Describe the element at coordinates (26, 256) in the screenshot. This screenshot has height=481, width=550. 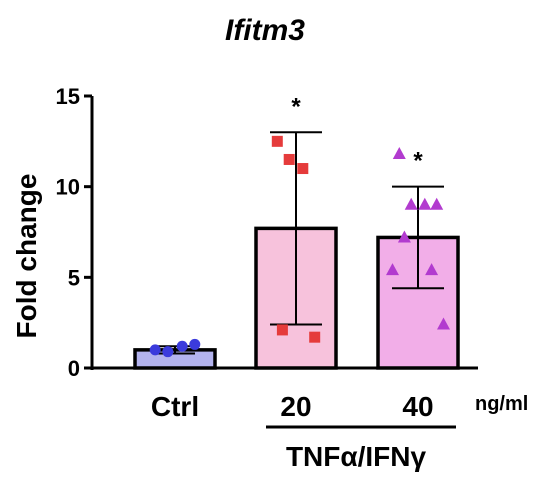
I see `y-axis-label: Fold change` at that location.